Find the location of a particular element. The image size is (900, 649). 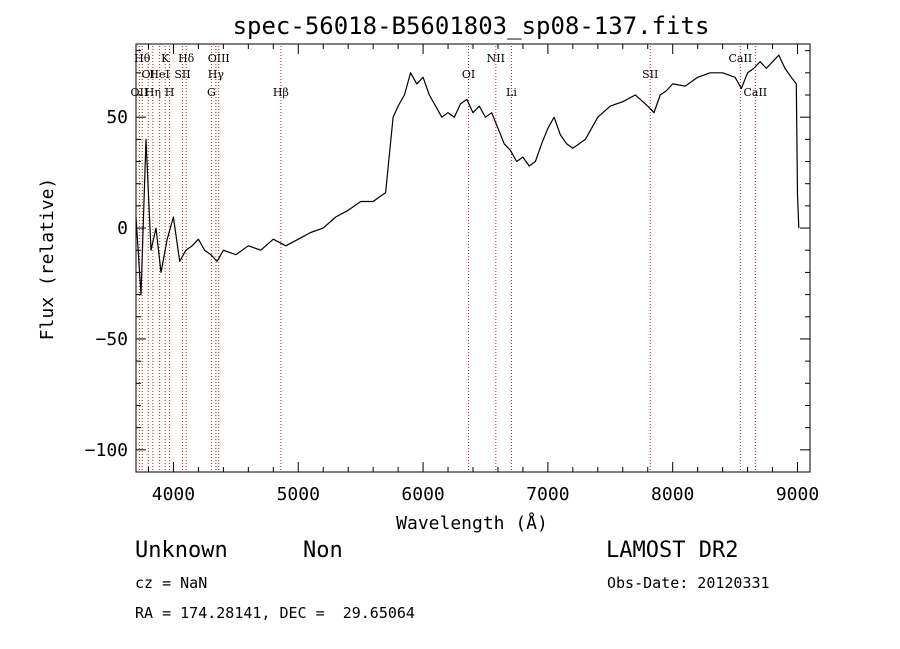

spectral-line-label: Hδ is located at coordinates (186, 58).